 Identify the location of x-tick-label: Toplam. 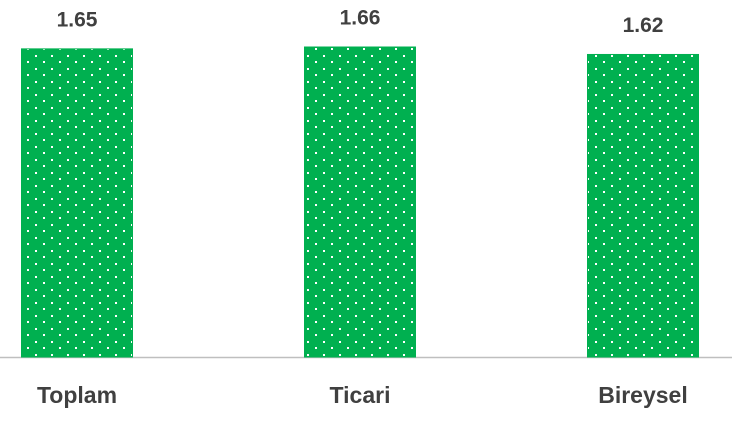
(77, 395).